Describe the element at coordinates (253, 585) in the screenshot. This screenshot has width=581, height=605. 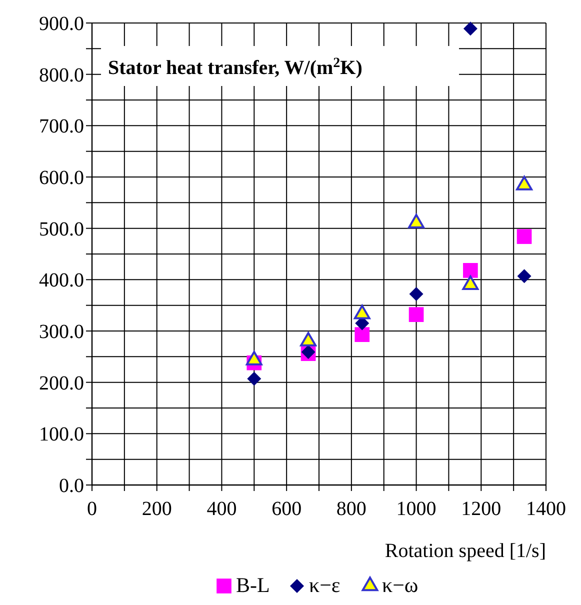
I see `legend-label: B-L` at that location.